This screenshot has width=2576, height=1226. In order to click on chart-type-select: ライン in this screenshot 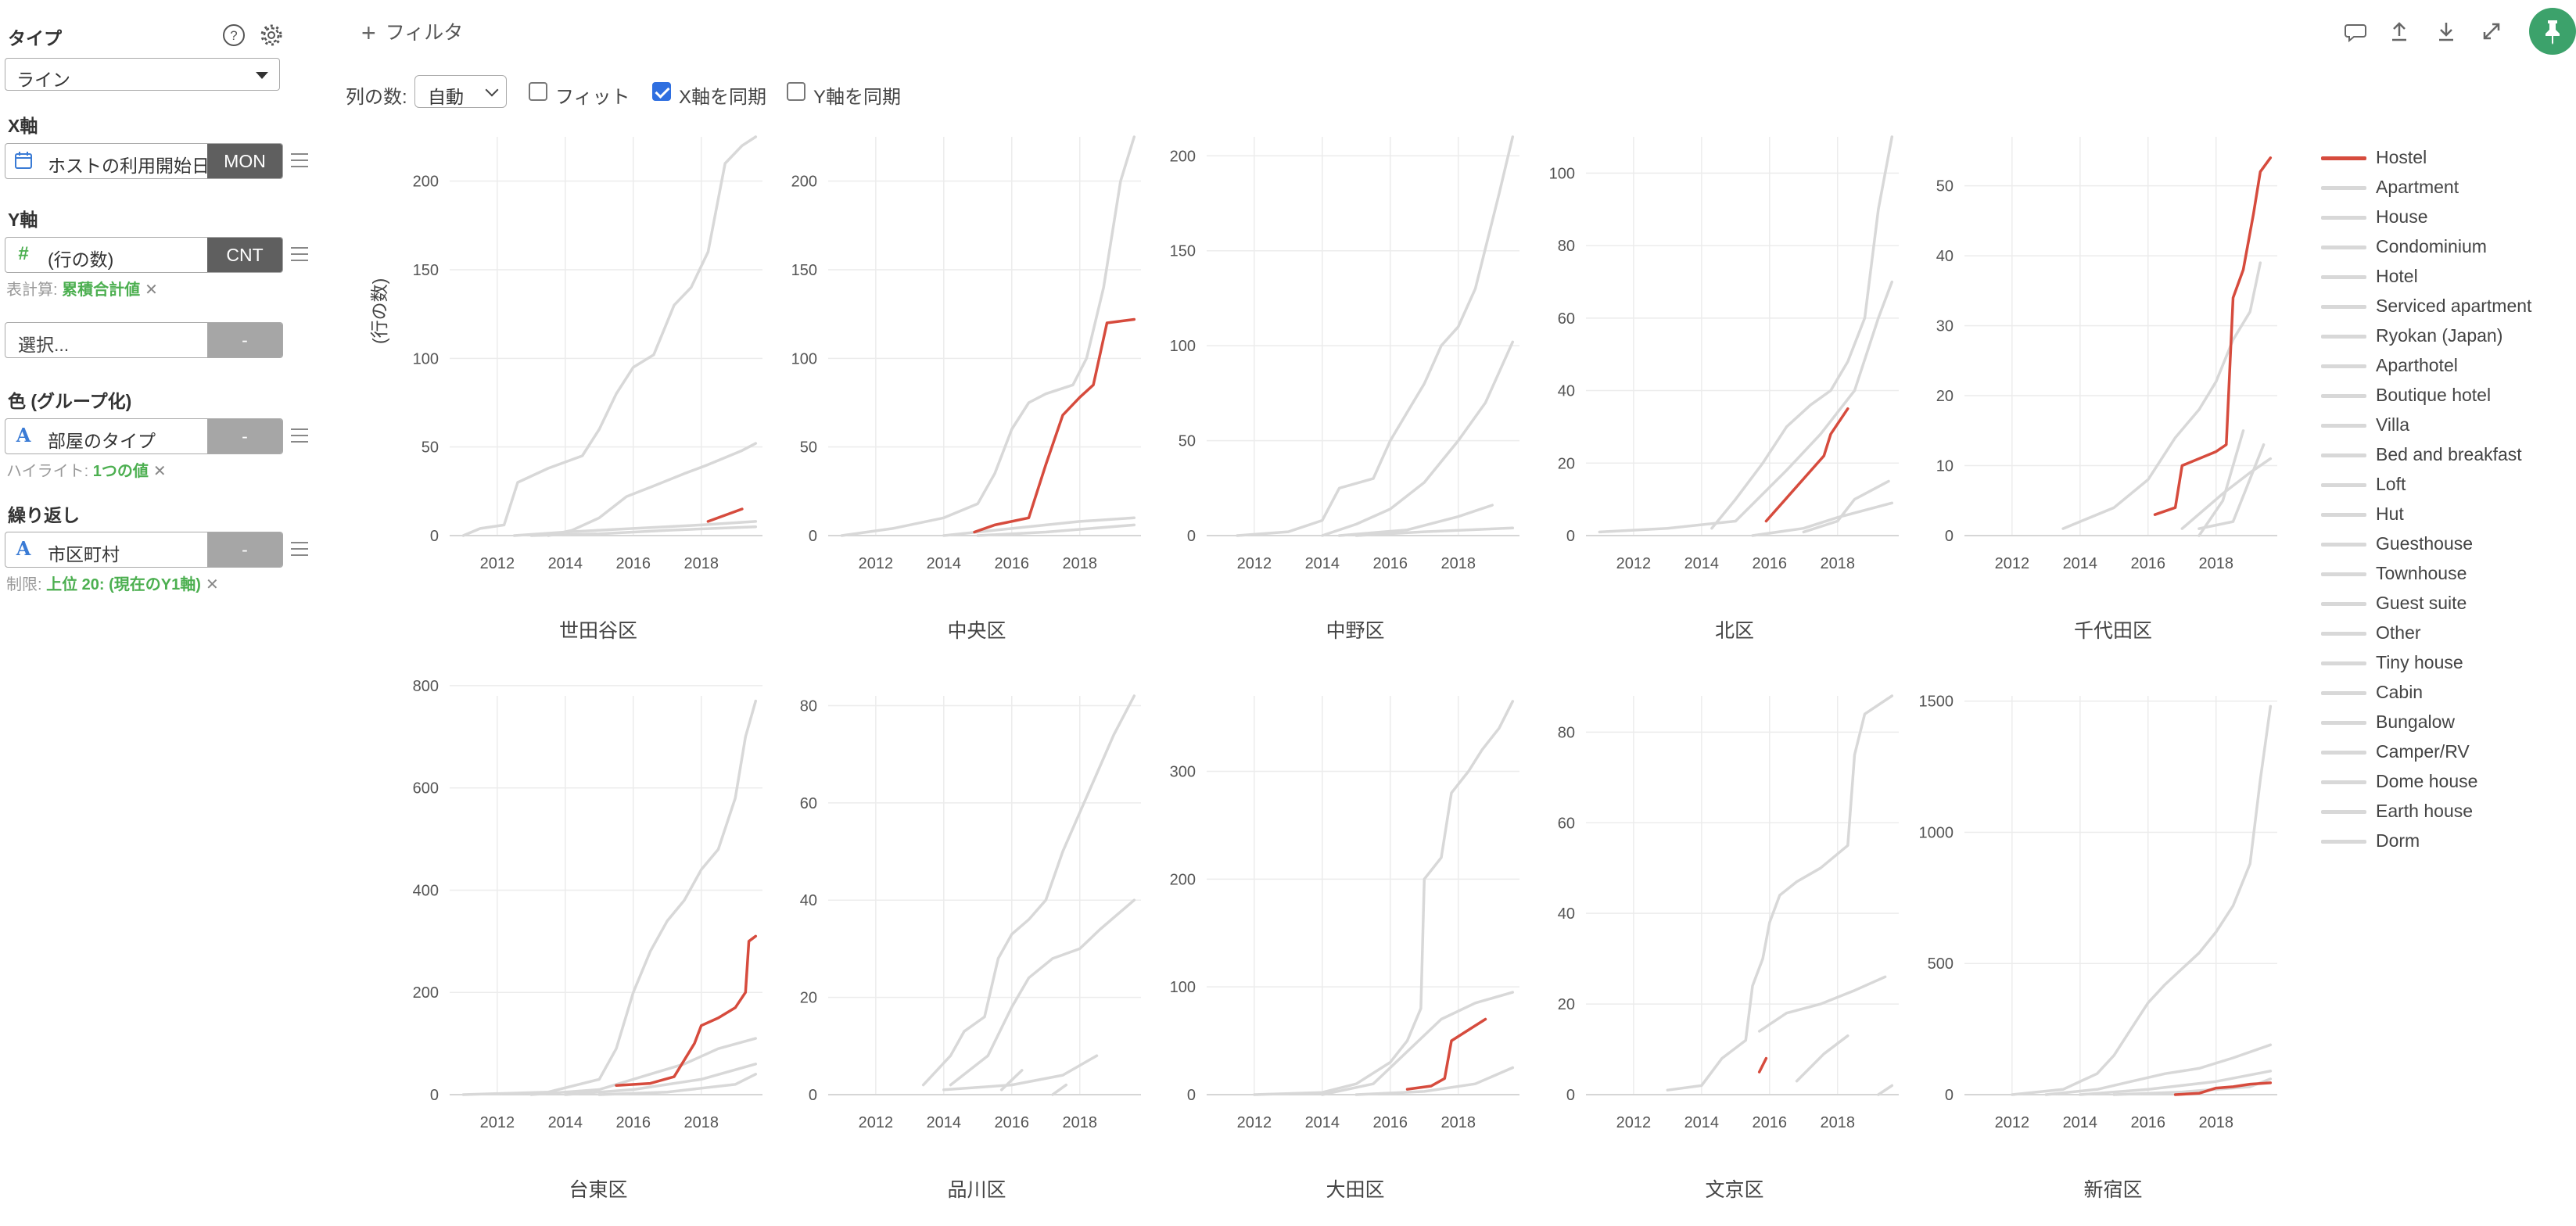, I will do `click(142, 74)`.